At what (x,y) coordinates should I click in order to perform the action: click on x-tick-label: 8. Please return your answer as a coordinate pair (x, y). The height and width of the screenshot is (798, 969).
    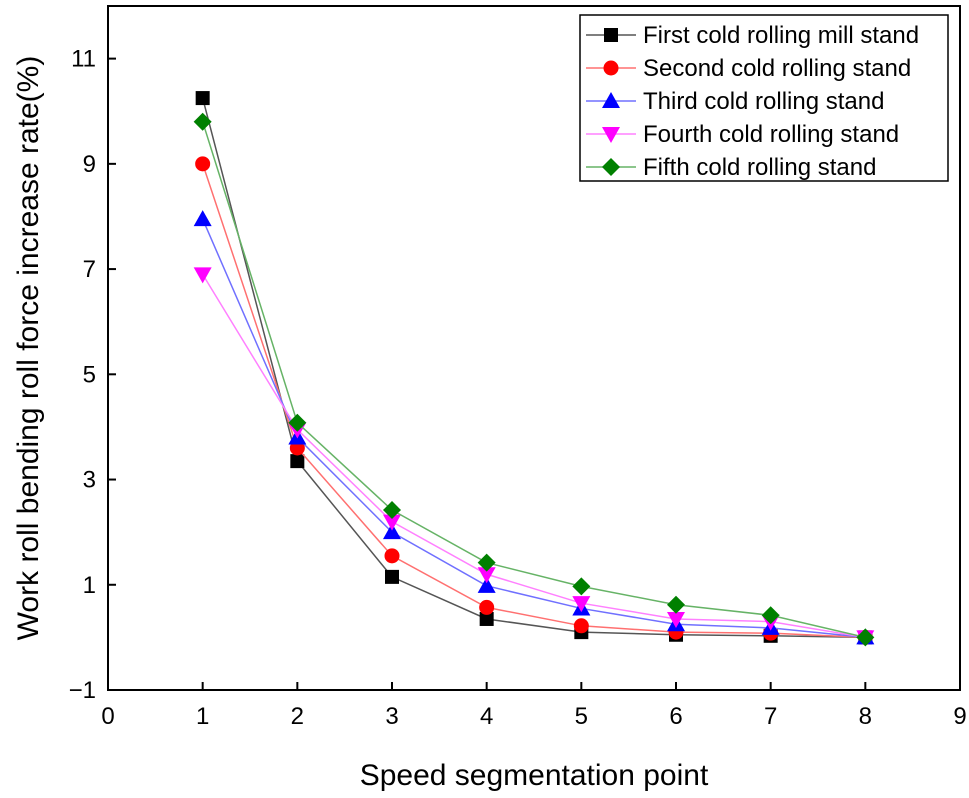
    Looking at the image, I should click on (865, 716).